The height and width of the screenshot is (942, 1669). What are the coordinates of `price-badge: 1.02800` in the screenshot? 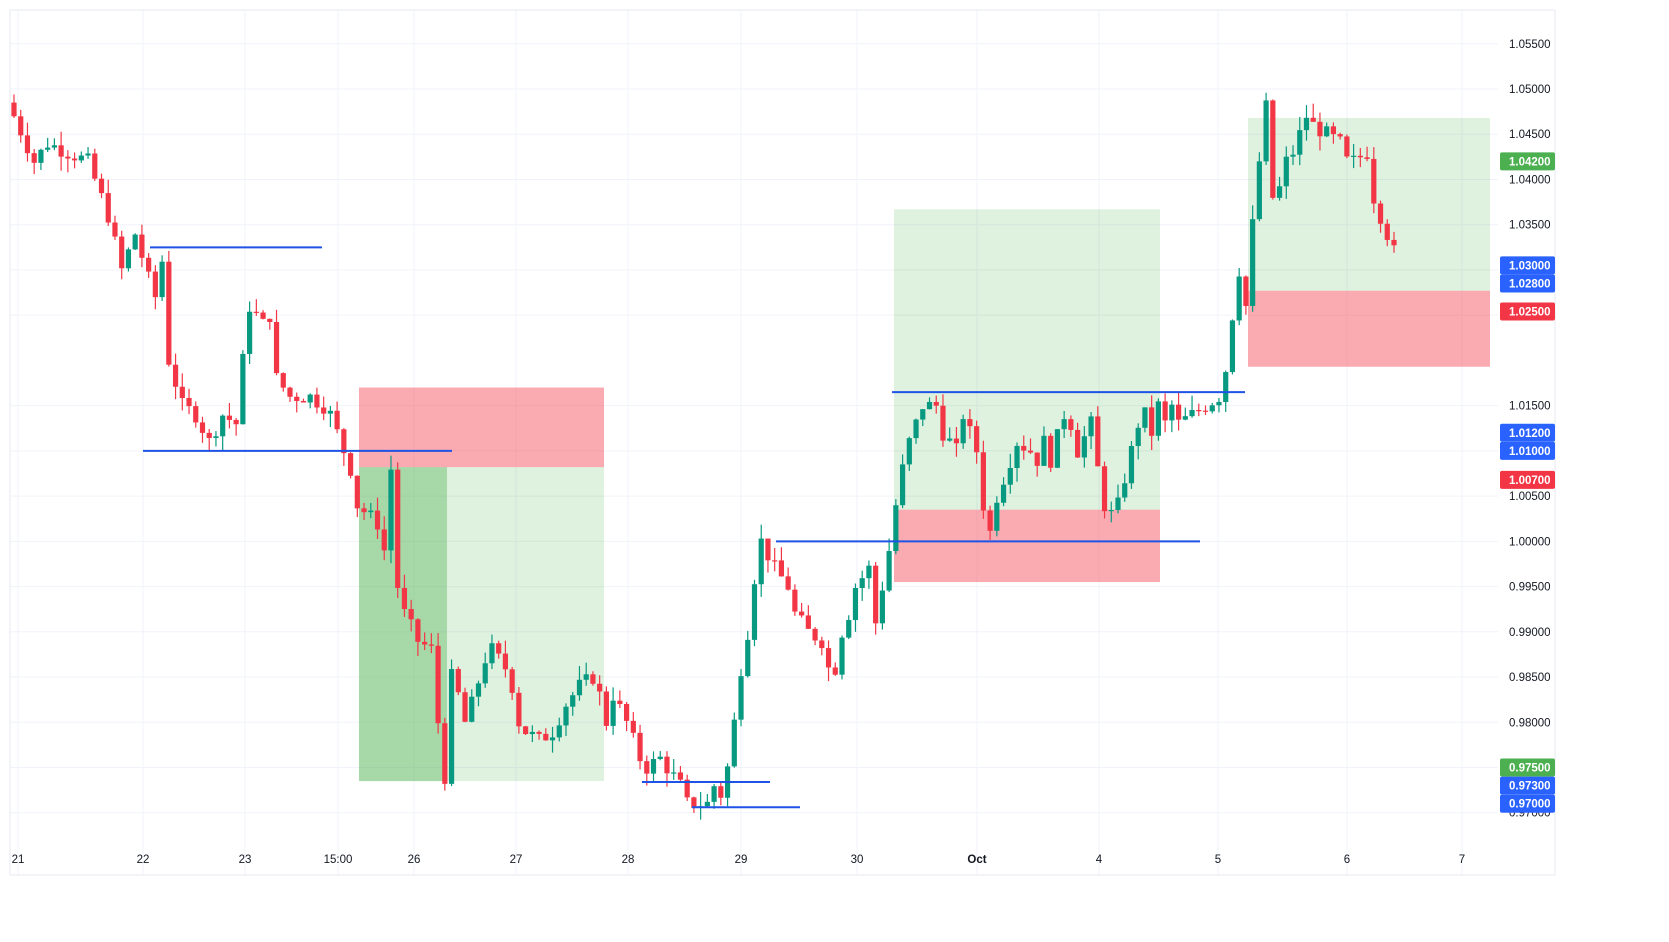 It's located at (1527, 283).